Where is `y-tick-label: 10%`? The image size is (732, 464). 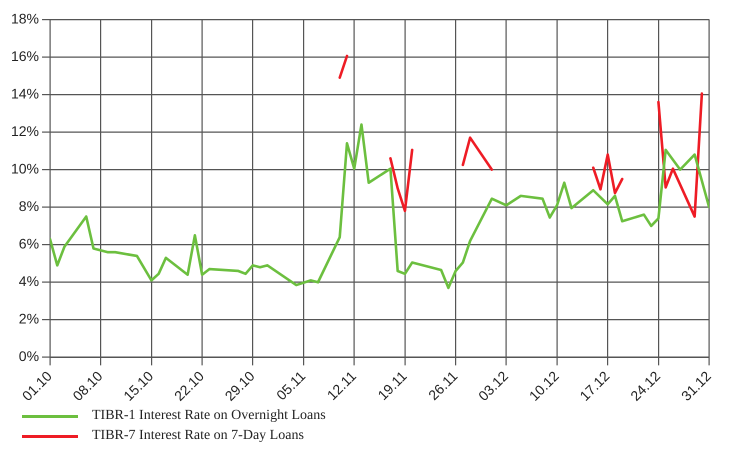 y-tick-label: 10% is located at coordinates (25, 168).